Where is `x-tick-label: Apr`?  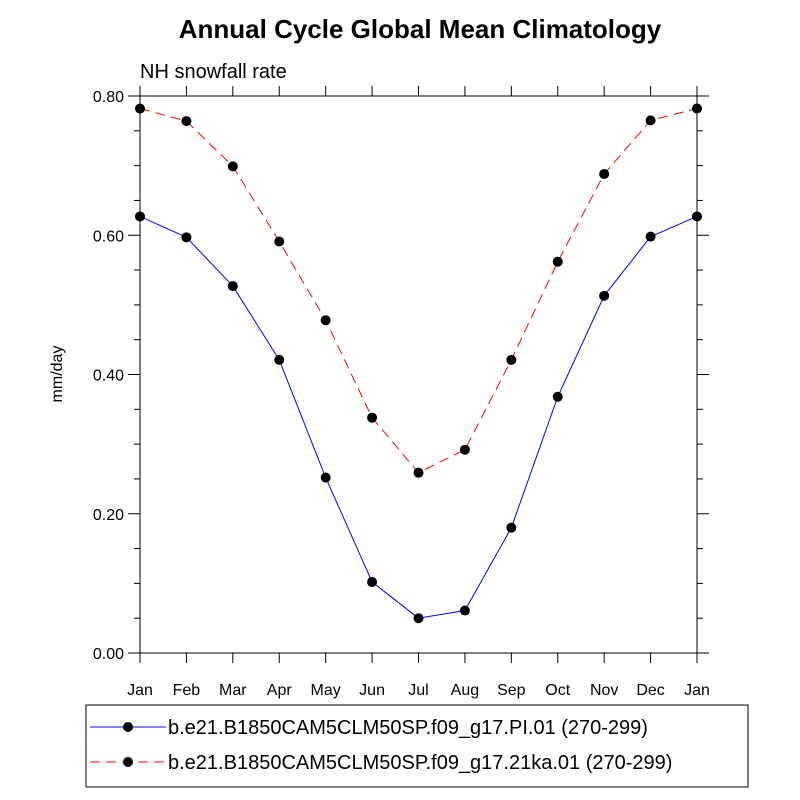
x-tick-label: Apr is located at coordinates (280, 690).